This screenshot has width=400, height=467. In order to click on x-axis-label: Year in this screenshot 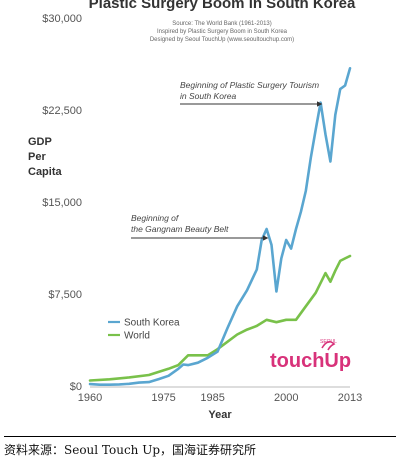, I will do `click(220, 415)`.